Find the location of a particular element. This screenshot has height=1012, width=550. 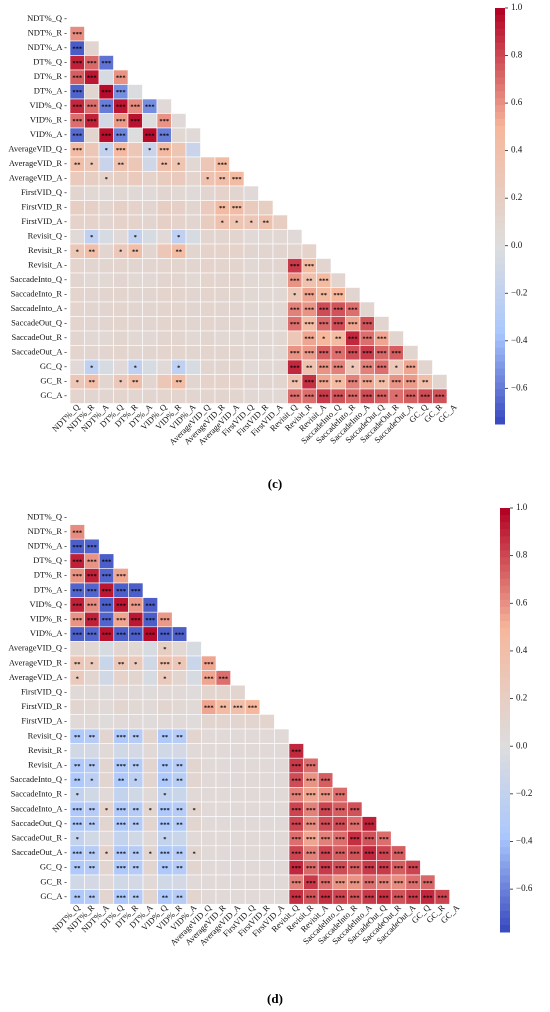

colorbar-tick-label: −0.2 is located at coordinates (519, 292).